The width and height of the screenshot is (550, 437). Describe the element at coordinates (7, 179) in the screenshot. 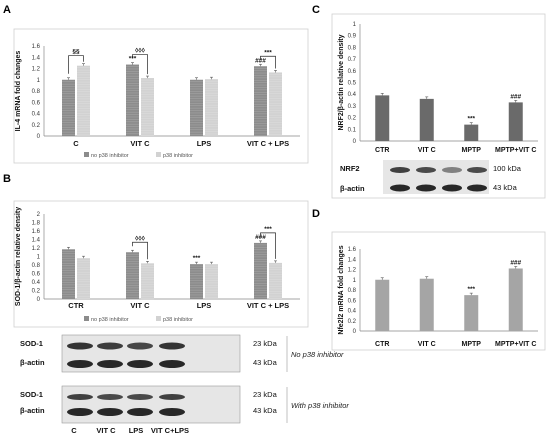

I see `panel-label-b: B` at that location.